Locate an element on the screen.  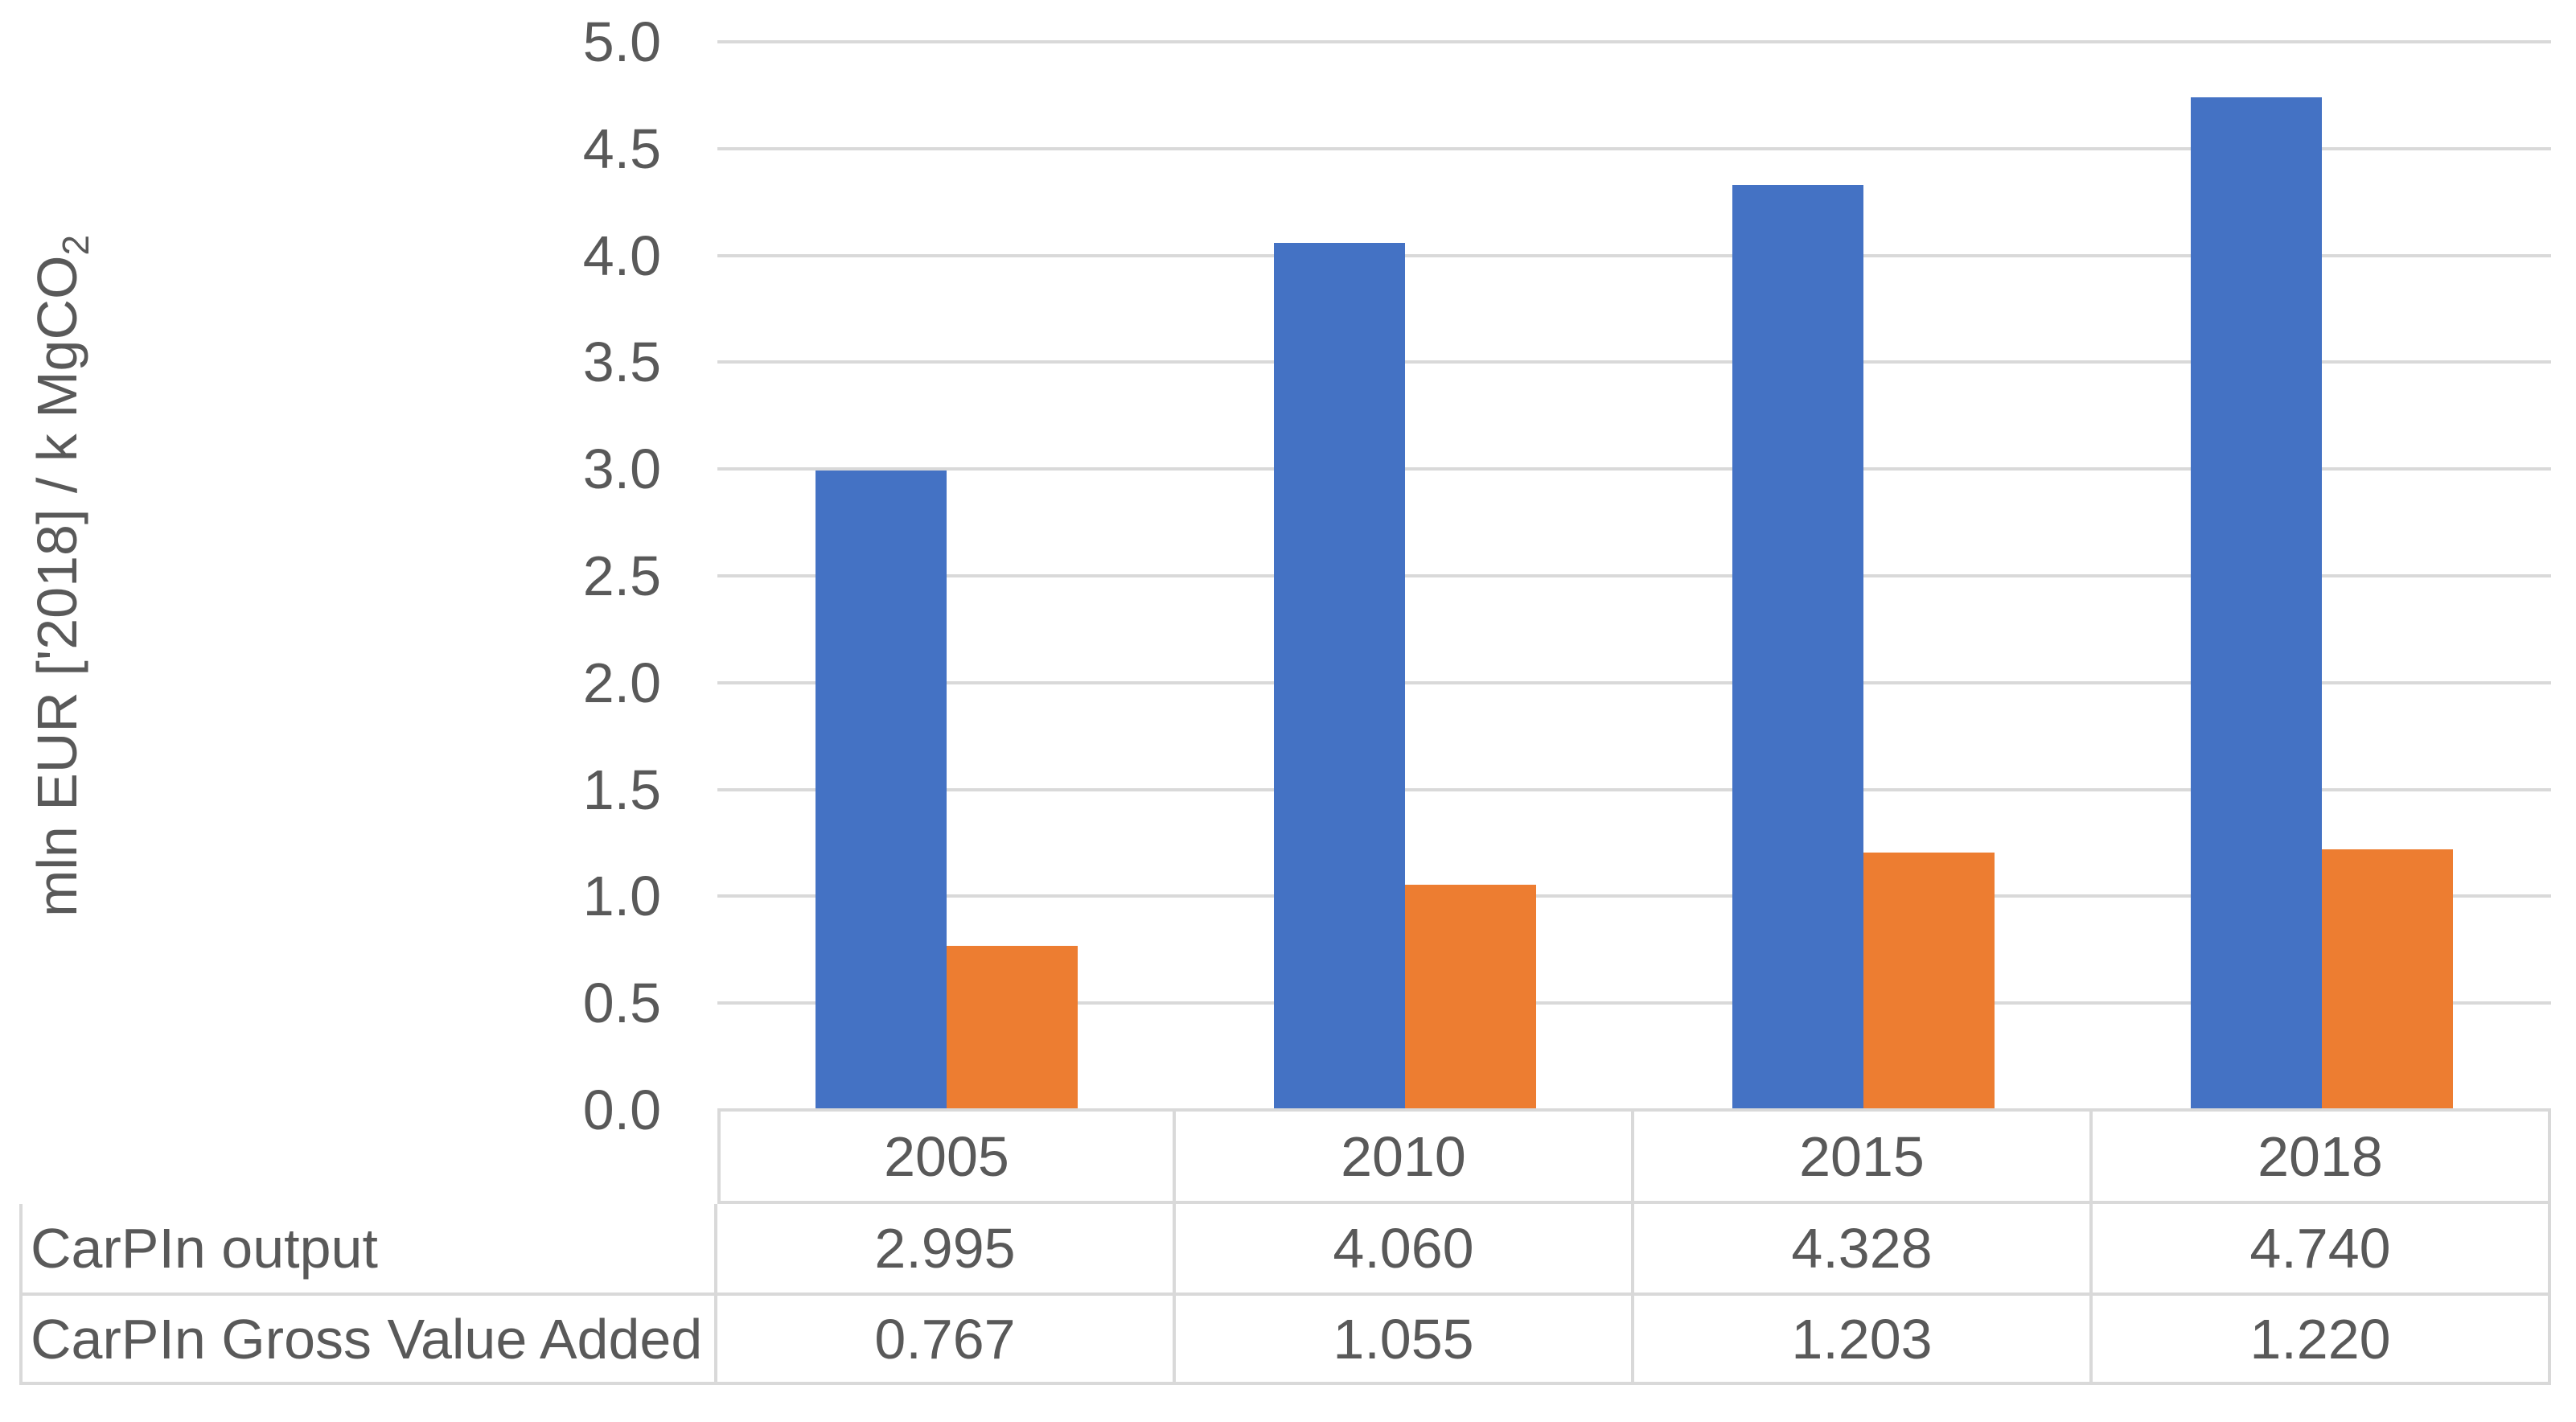
y-axis-title: mln EUR ['2018] / k MgCO2 is located at coordinates (61, 576).